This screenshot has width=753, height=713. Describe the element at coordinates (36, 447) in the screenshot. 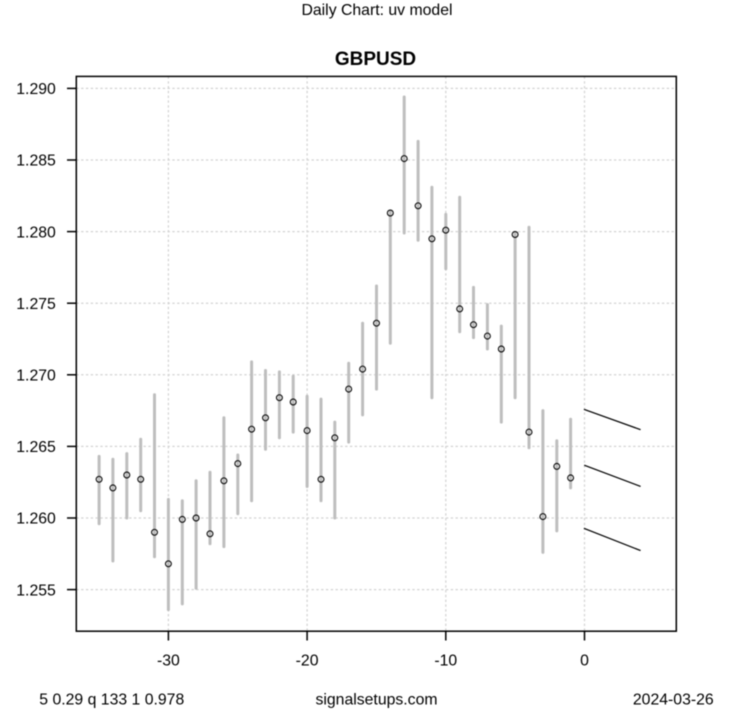

I see `svg-text: 1.265` at that location.